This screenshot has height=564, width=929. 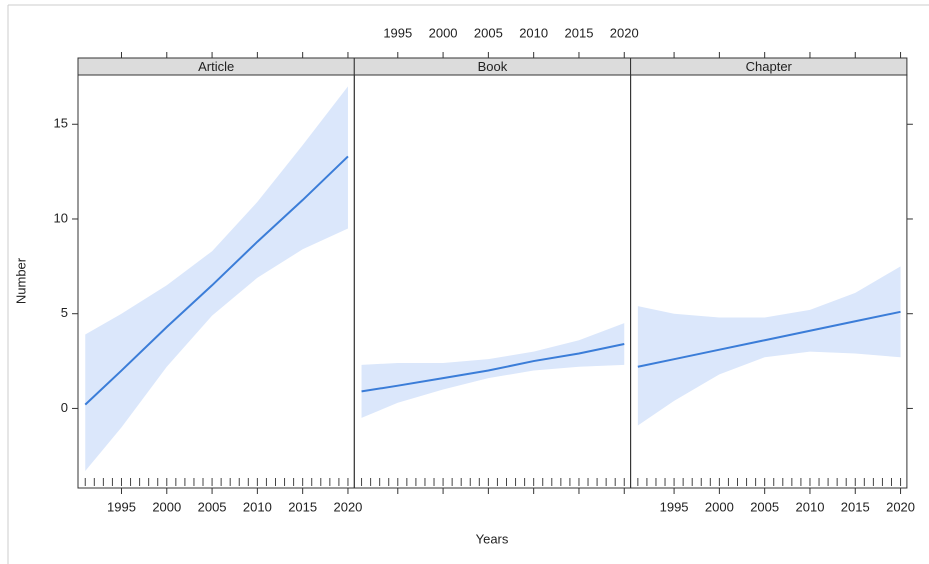 I want to click on y-tick-label: 10, so click(x=61, y=217).